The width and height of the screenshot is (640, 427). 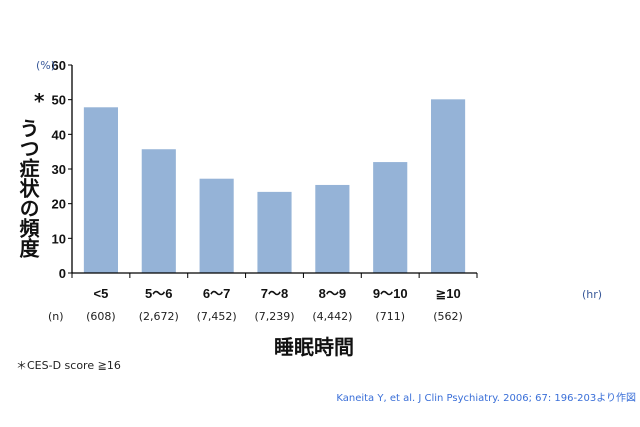 What do you see at coordinates (332, 316) in the screenshot?
I see `n-value: (4,442)` at bounding box center [332, 316].